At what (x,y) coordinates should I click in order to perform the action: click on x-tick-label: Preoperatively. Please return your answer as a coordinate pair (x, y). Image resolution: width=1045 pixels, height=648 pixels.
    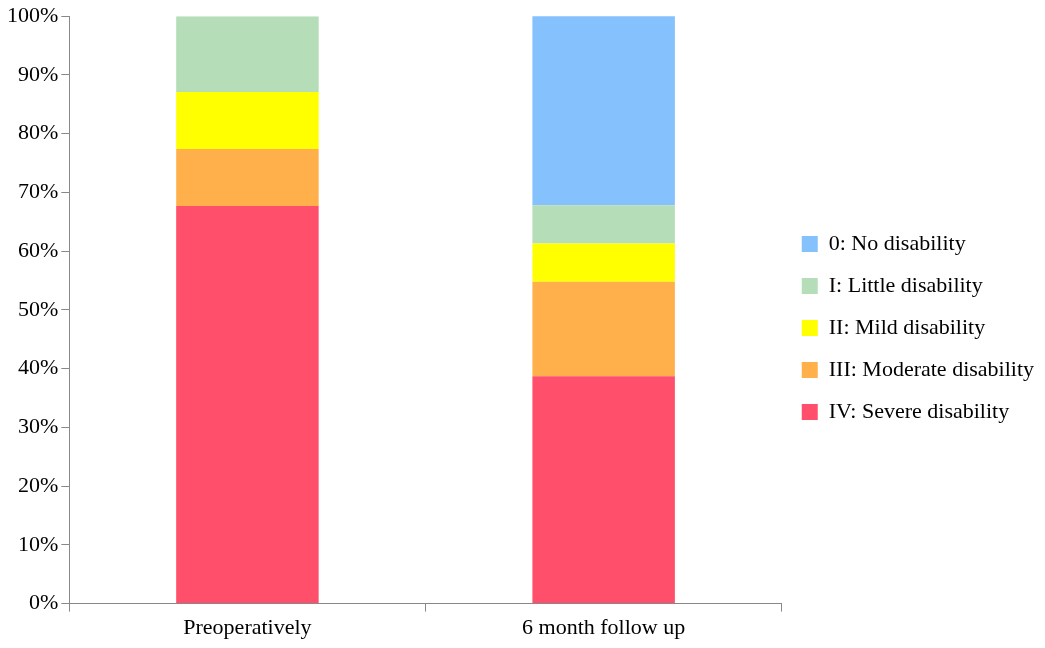
    Looking at the image, I should click on (247, 626).